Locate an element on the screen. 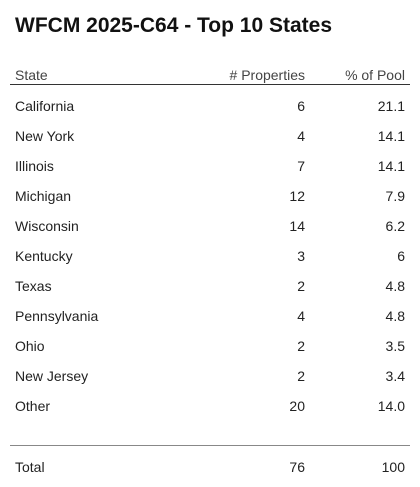 The width and height of the screenshot is (420, 487). state-cell: Michigan is located at coordinates (43, 196).